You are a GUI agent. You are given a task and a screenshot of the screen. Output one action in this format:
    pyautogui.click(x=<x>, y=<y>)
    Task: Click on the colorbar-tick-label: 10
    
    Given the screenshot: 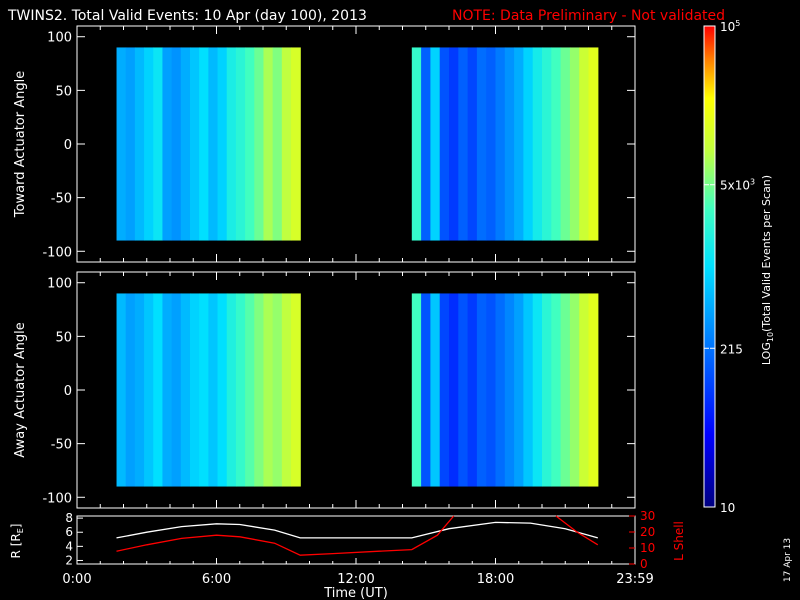 What is the action you would take?
    pyautogui.click(x=727, y=508)
    